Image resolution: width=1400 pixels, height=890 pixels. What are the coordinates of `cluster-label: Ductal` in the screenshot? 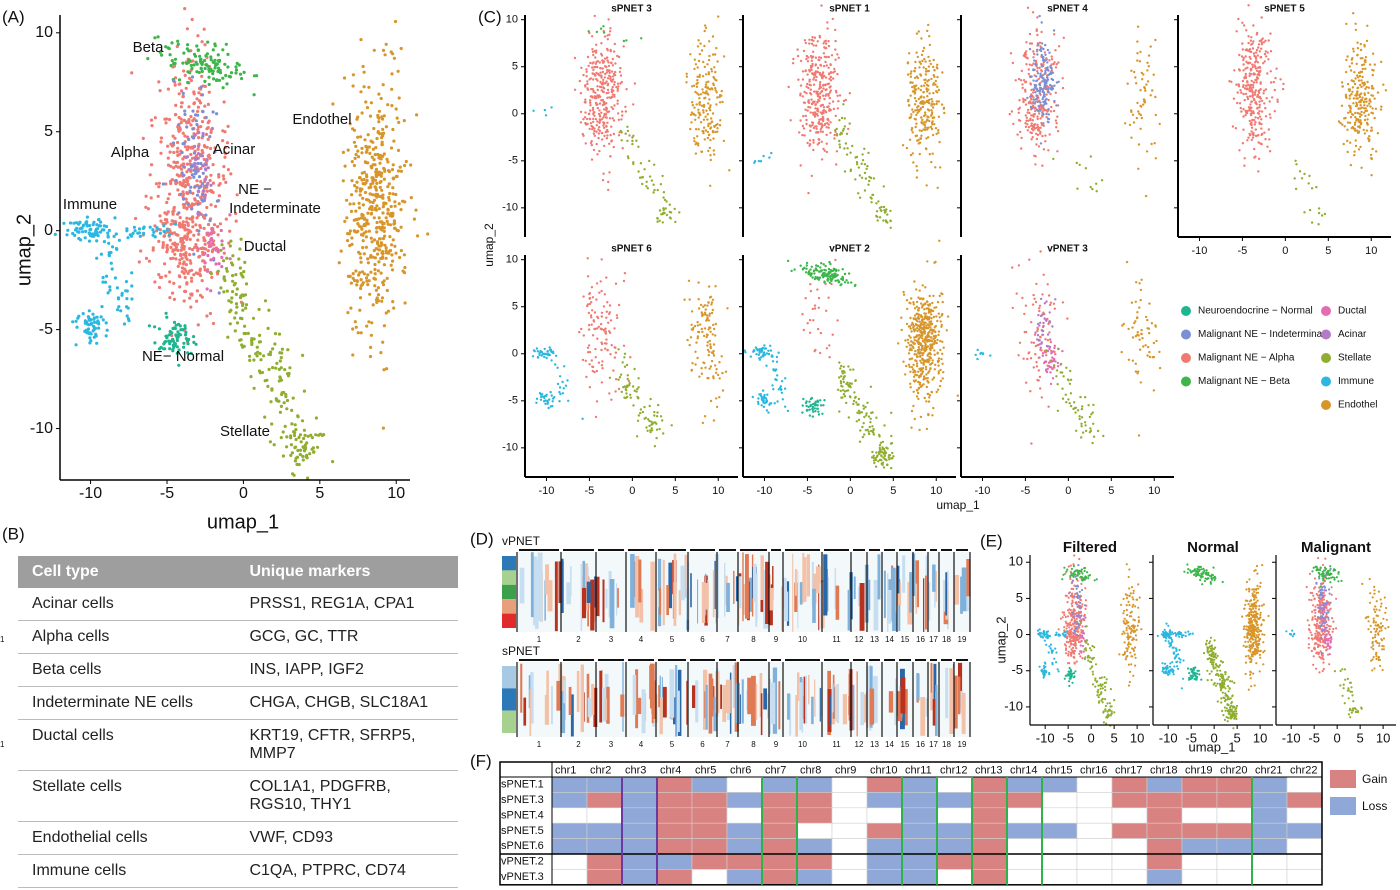 It's located at (265, 246).